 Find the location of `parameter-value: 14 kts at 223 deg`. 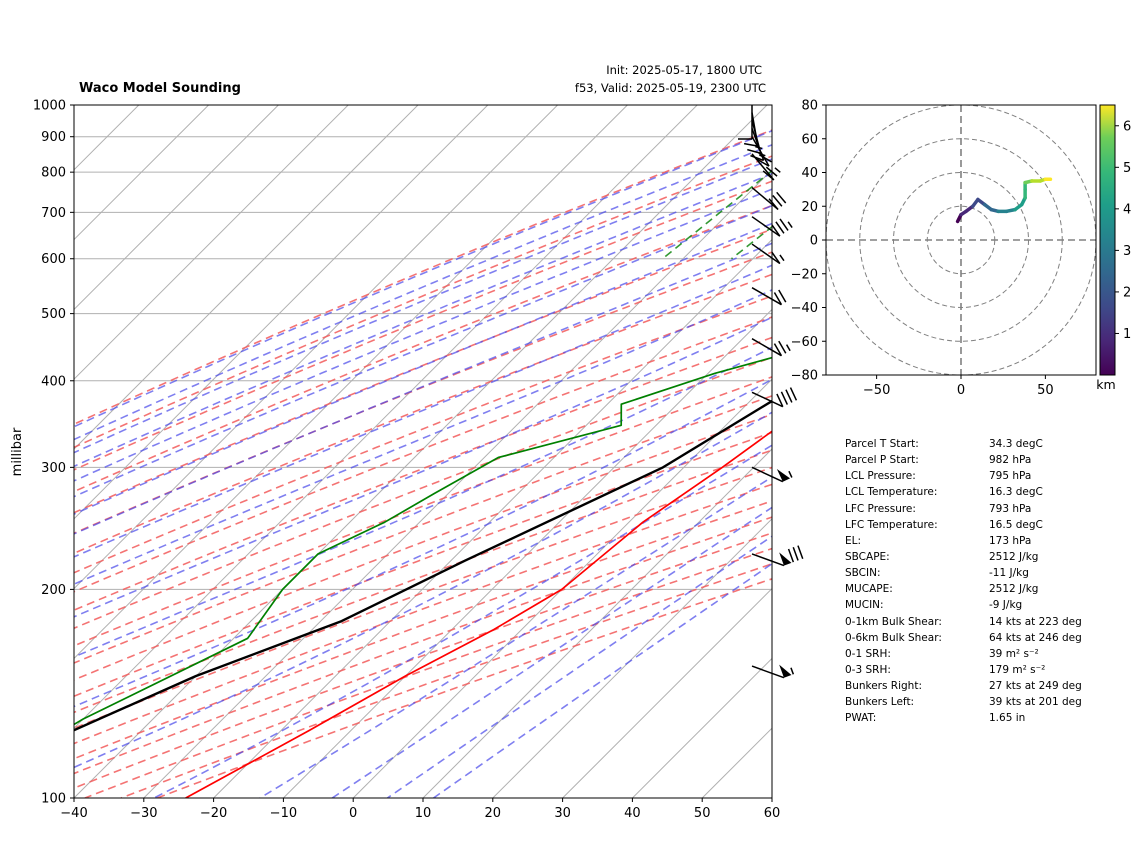

parameter-value: 14 kts at 223 deg is located at coordinates (1035, 621).